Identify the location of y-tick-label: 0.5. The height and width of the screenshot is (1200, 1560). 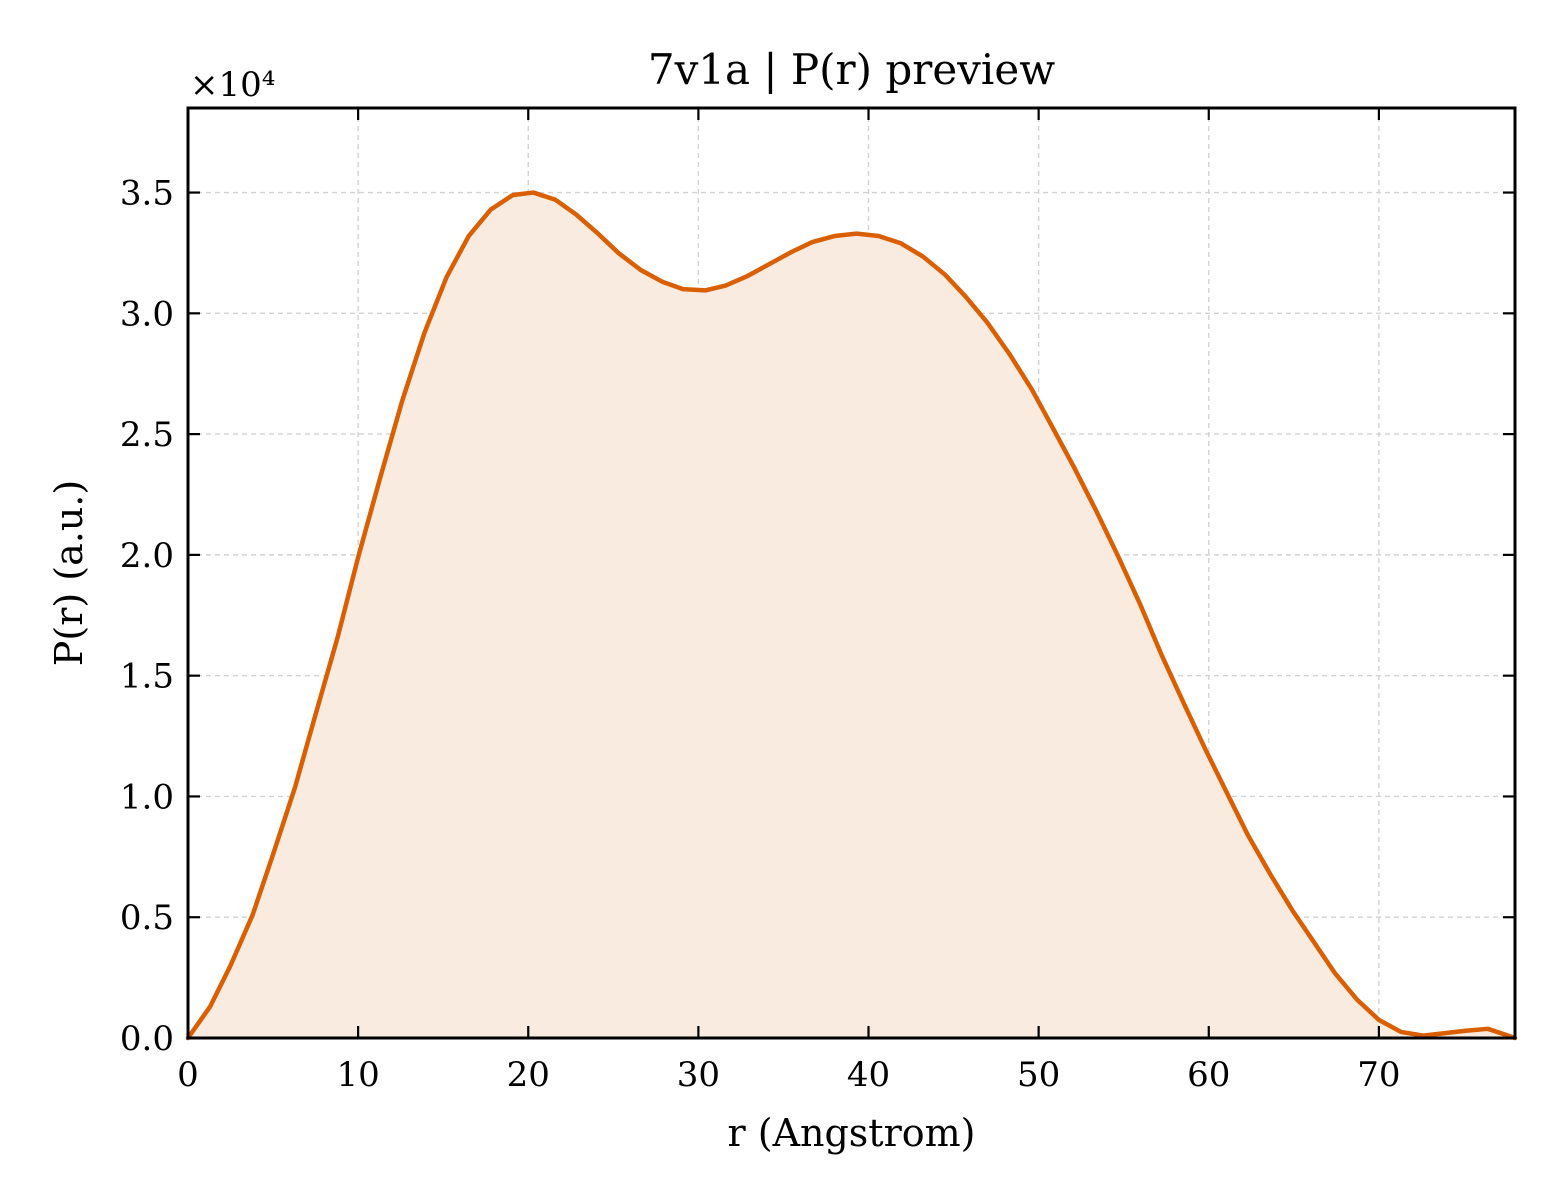
(147, 918).